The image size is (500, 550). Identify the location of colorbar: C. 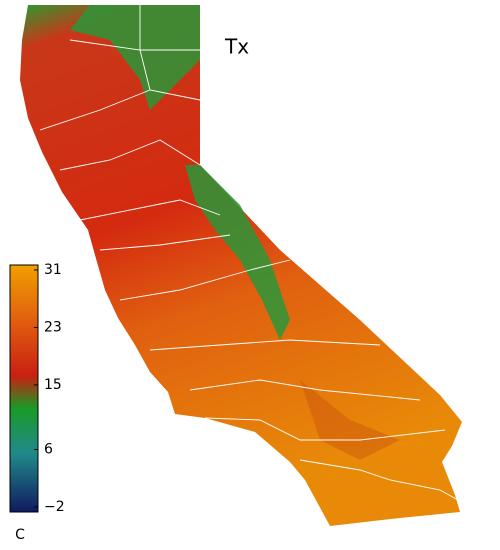
(24, 403).